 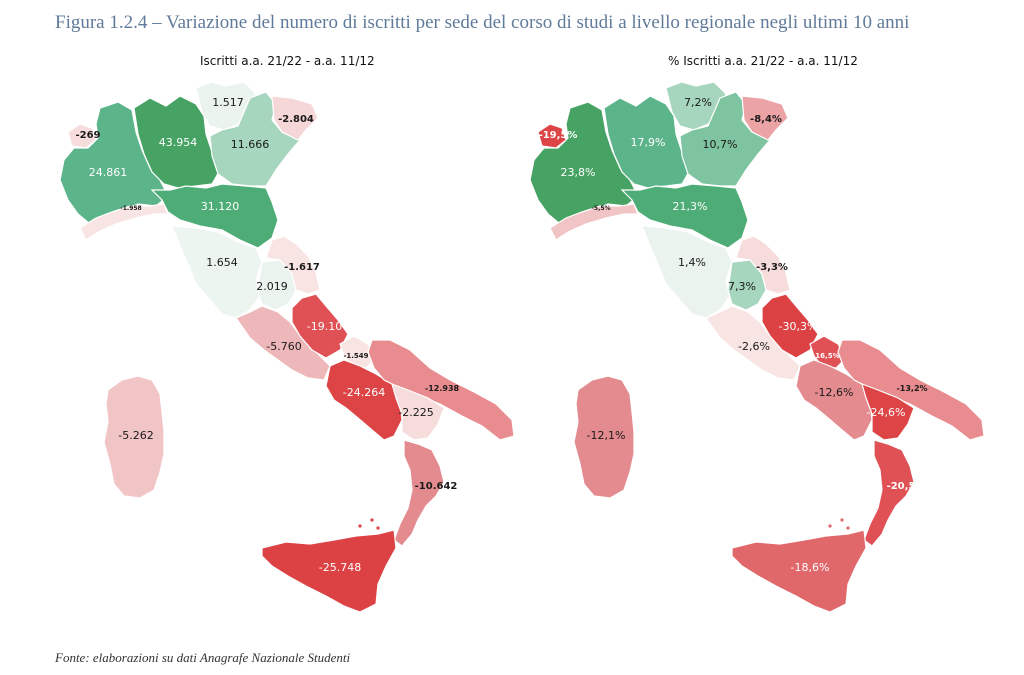 I want to click on region-label-campania: -24.264, so click(x=364, y=392).